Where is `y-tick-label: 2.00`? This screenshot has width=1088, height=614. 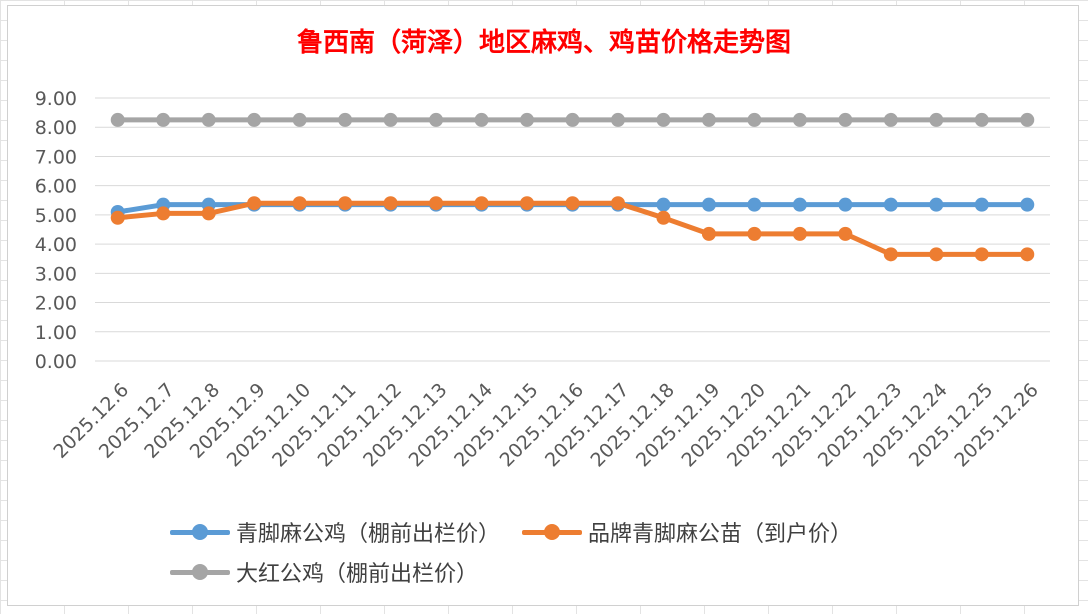
y-tick-label: 2.00 is located at coordinates (56, 304).